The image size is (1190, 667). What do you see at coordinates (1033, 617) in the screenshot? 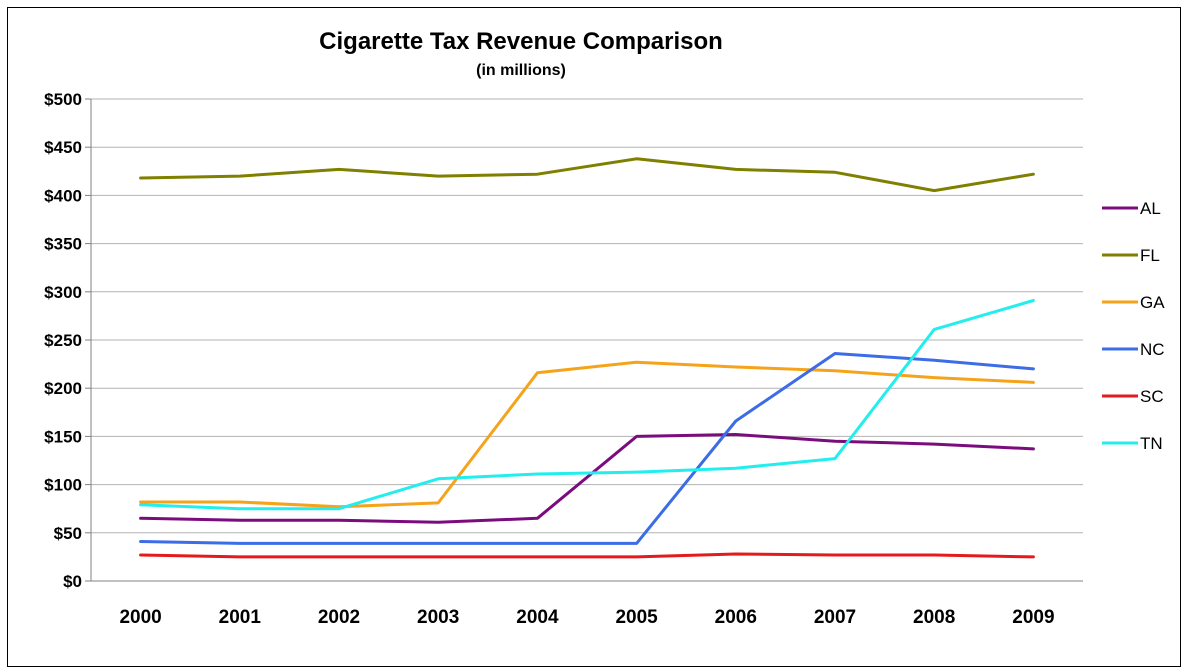
I see `x-tick-label: 2009` at bounding box center [1033, 617].